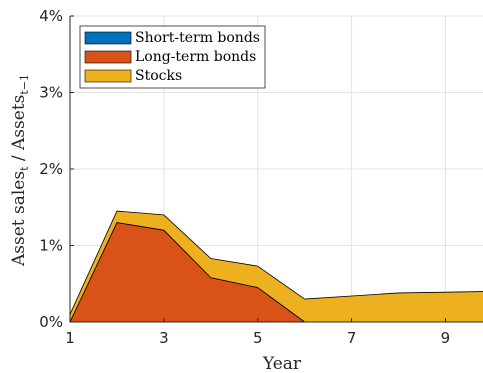 Image resolution: width=483 pixels, height=373 pixels. I want to click on x-tick-label: 7, so click(352, 338).